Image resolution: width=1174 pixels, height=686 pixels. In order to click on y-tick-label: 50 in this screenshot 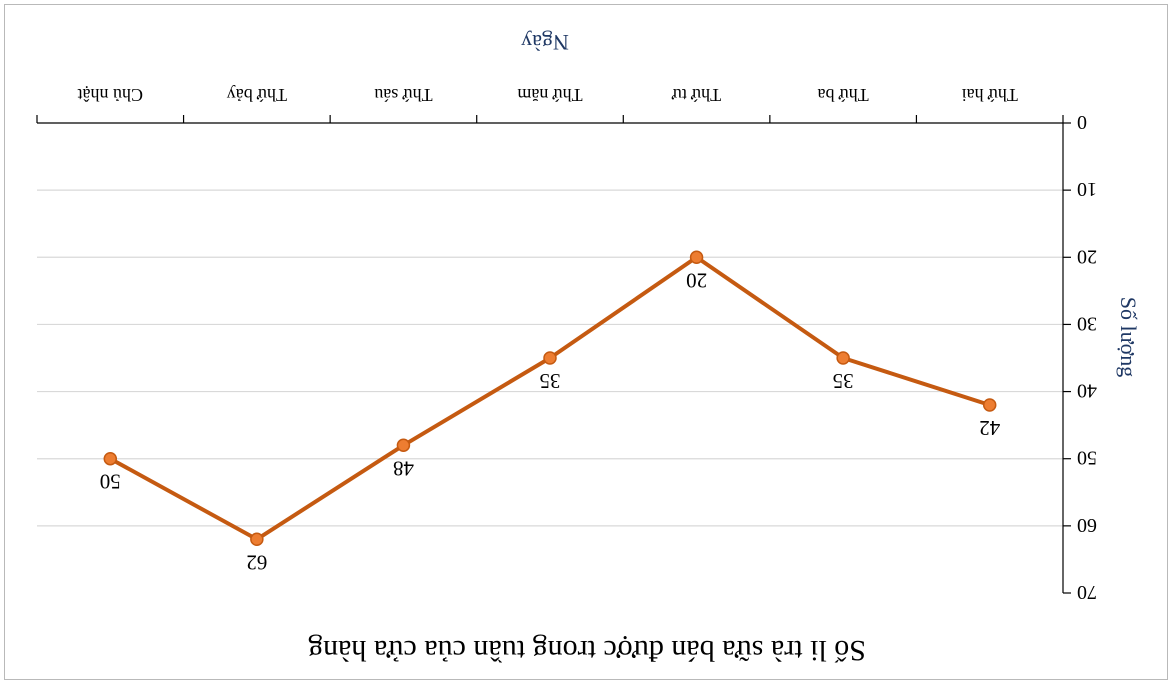, I will do `click(1087, 458)`.